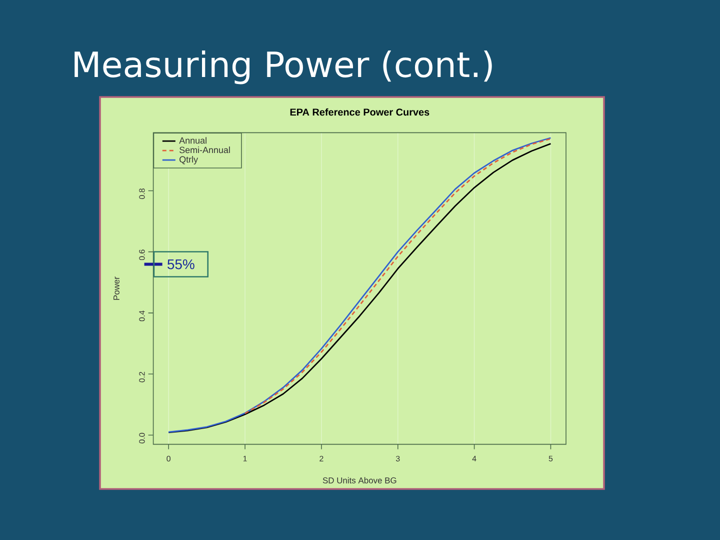  What do you see at coordinates (189, 160) in the screenshot?
I see `legend-label: Qtrly` at bounding box center [189, 160].